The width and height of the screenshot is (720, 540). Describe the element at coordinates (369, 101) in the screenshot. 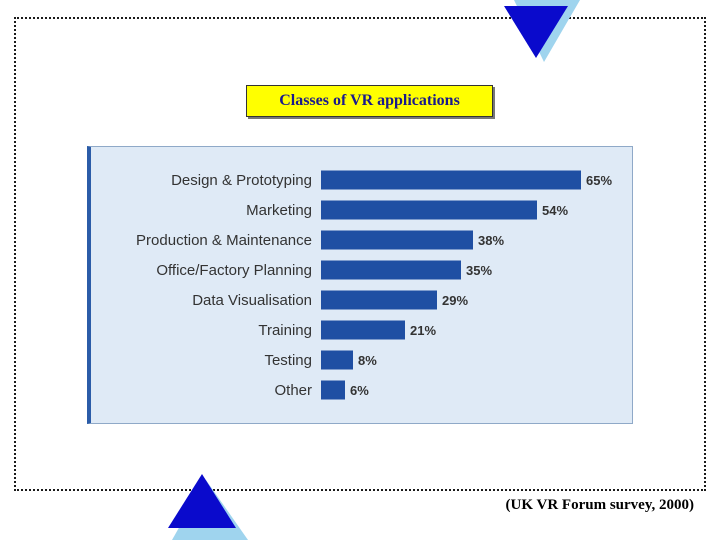

I see `slide-title: Classes of VR applications` at that location.